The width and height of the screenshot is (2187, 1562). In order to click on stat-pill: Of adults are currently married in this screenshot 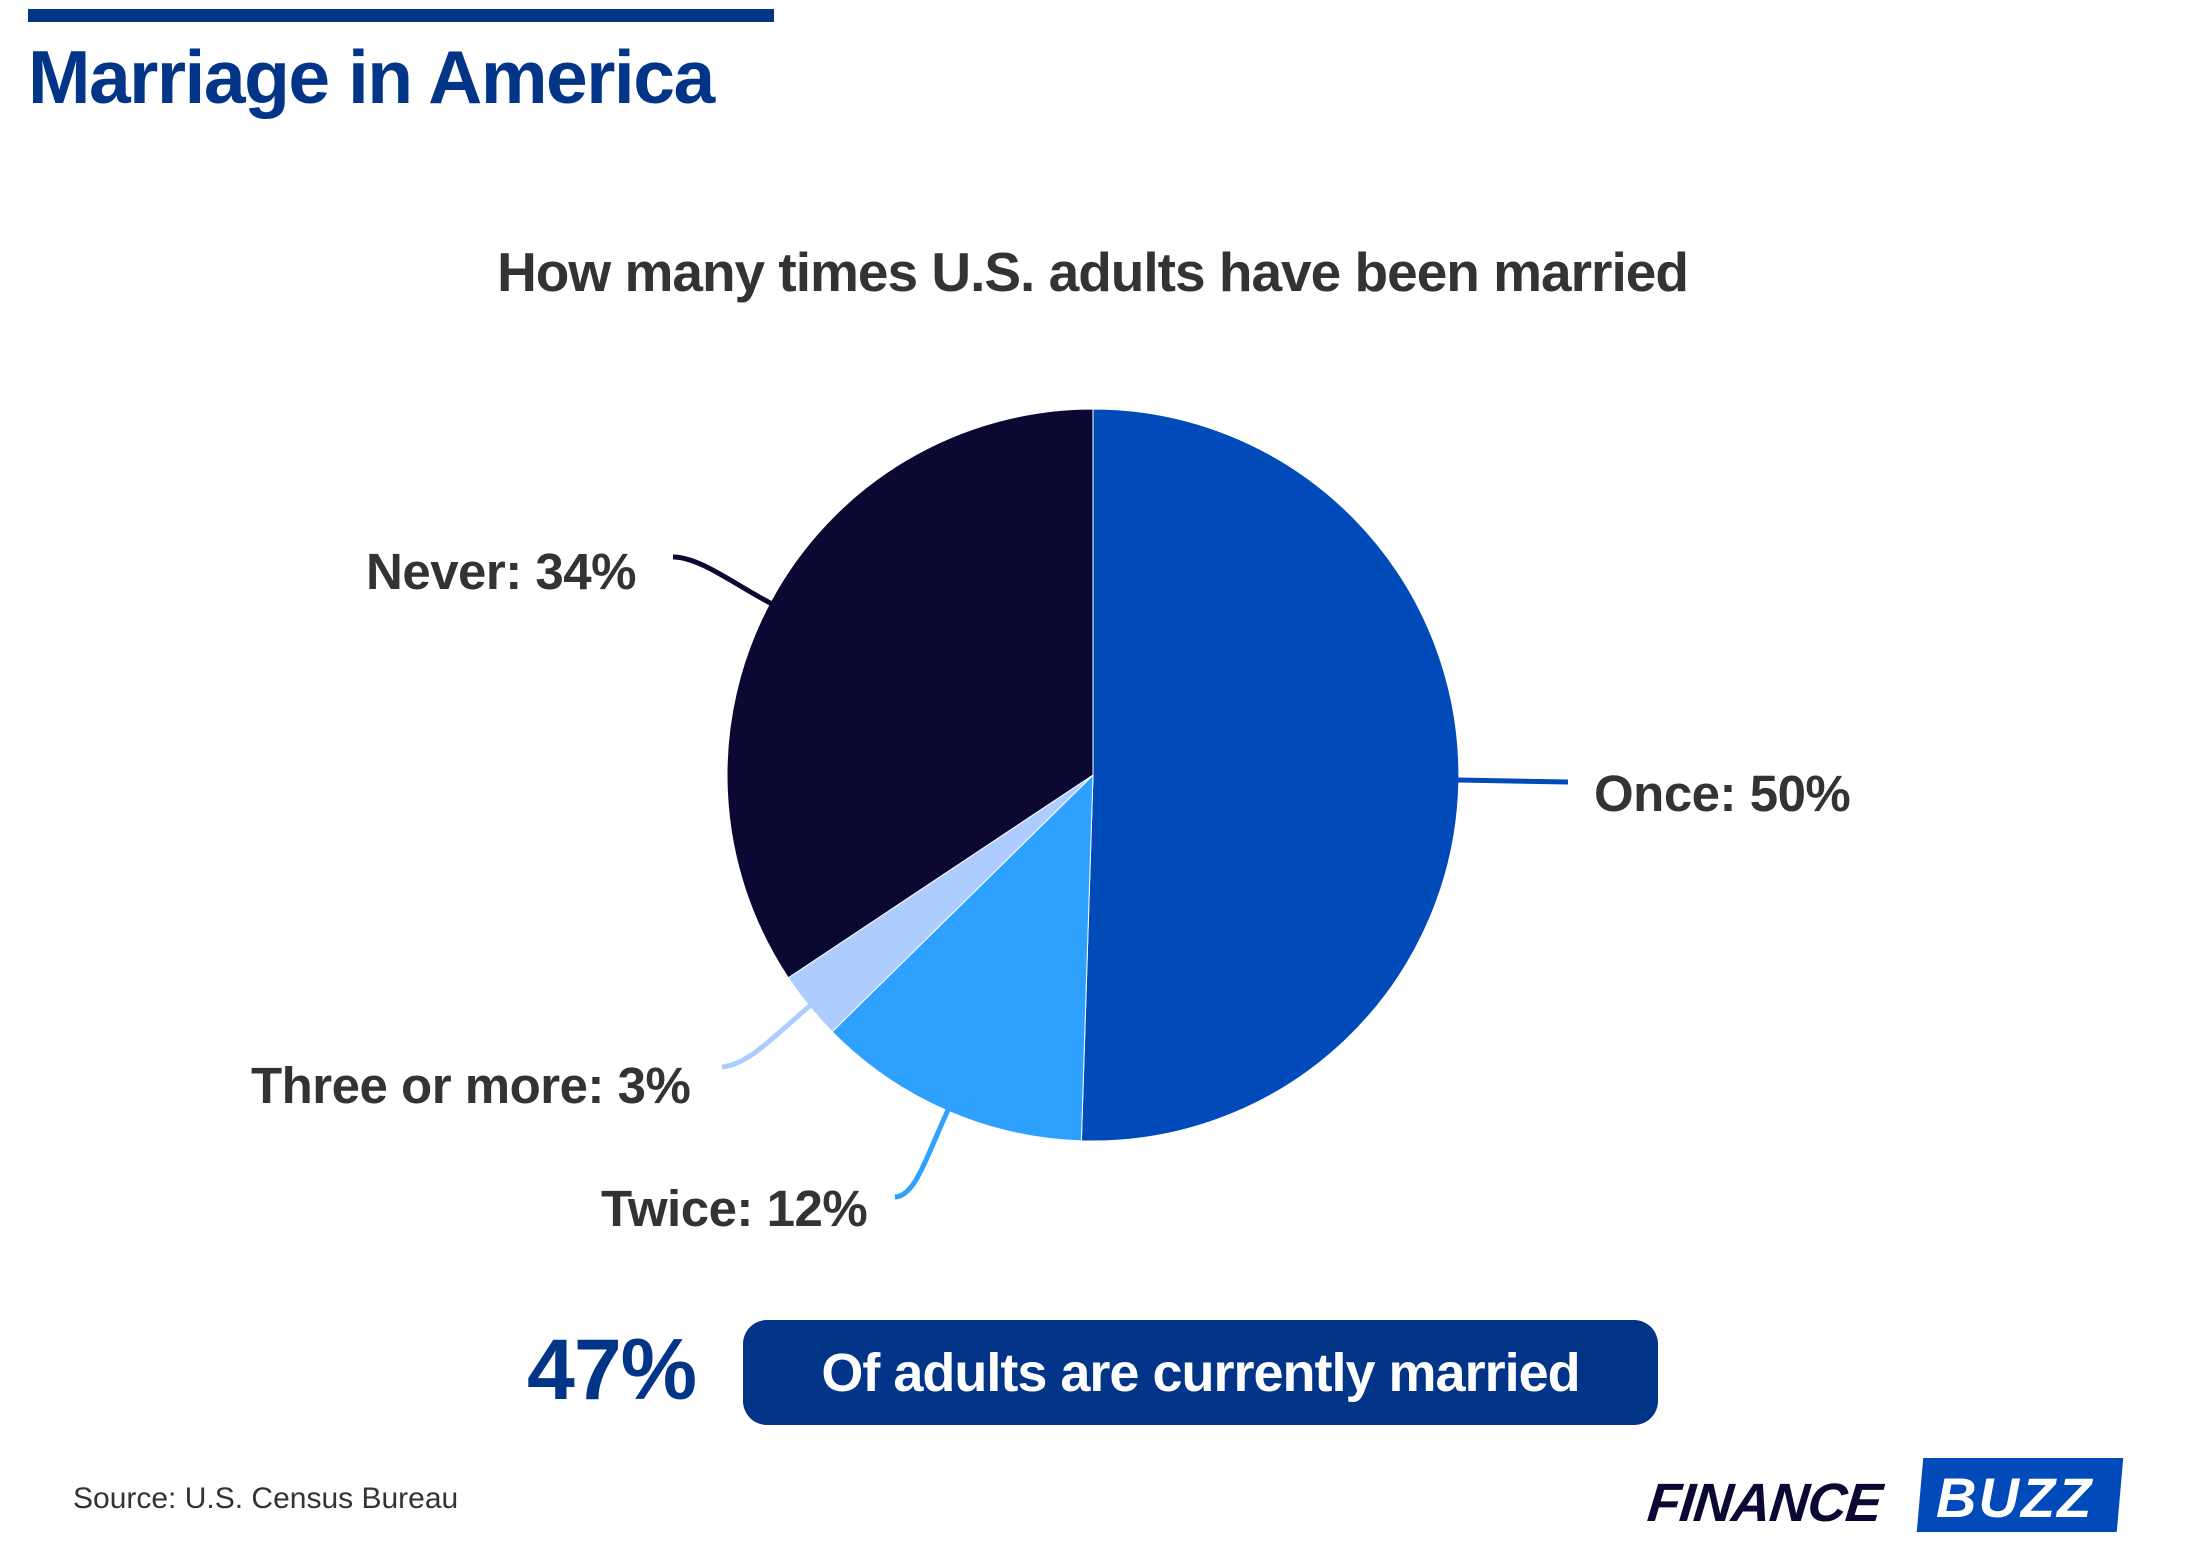, I will do `click(1200, 1372)`.